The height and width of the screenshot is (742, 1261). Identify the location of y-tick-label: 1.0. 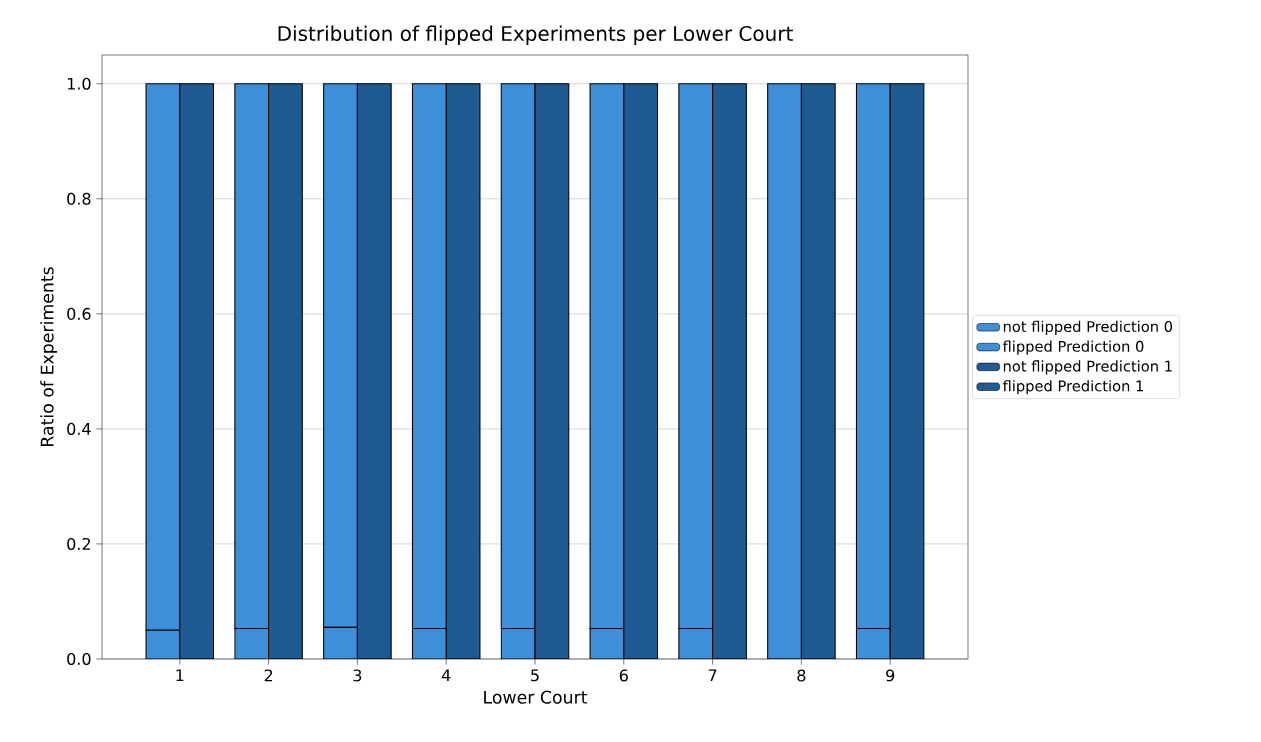
(79, 83).